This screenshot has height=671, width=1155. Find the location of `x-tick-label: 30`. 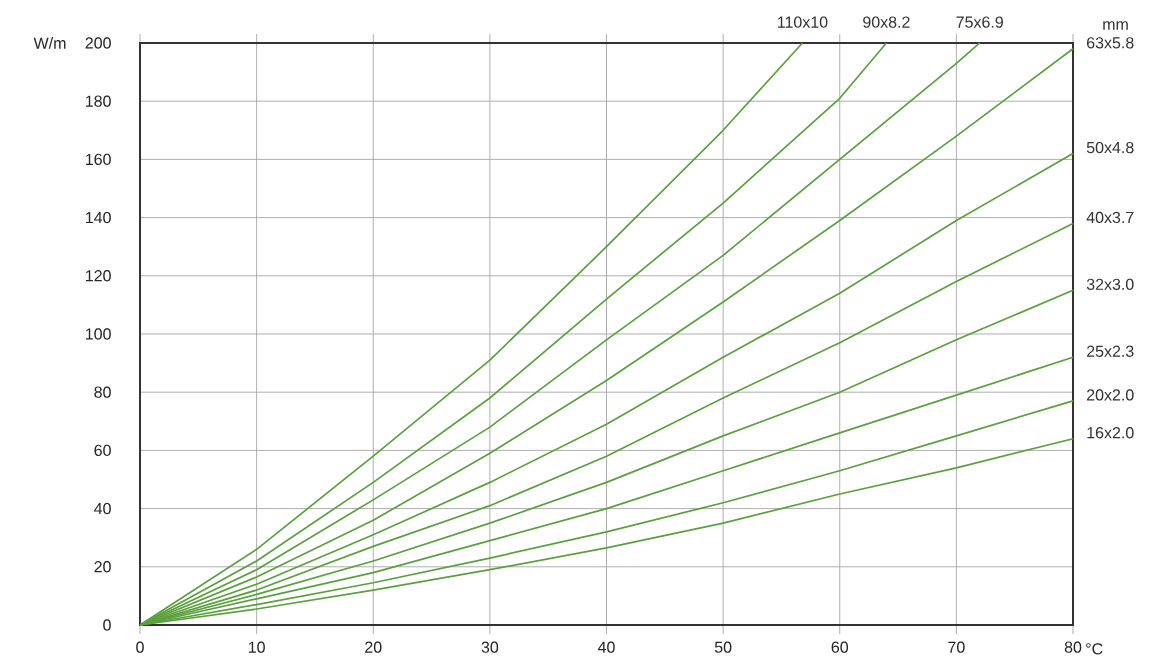

x-tick-label: 30 is located at coordinates (490, 647).